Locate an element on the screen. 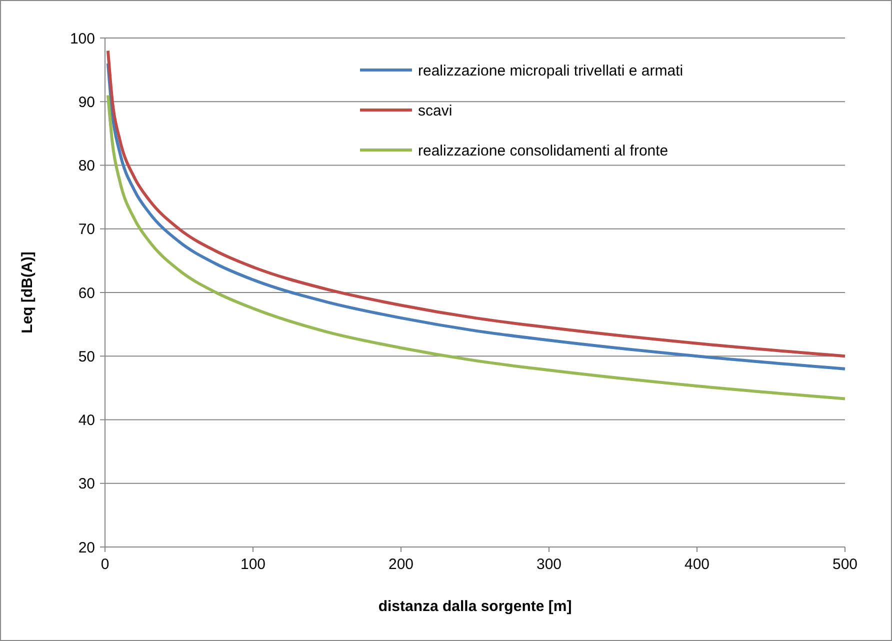  x-tick-label: 500 is located at coordinates (845, 564).